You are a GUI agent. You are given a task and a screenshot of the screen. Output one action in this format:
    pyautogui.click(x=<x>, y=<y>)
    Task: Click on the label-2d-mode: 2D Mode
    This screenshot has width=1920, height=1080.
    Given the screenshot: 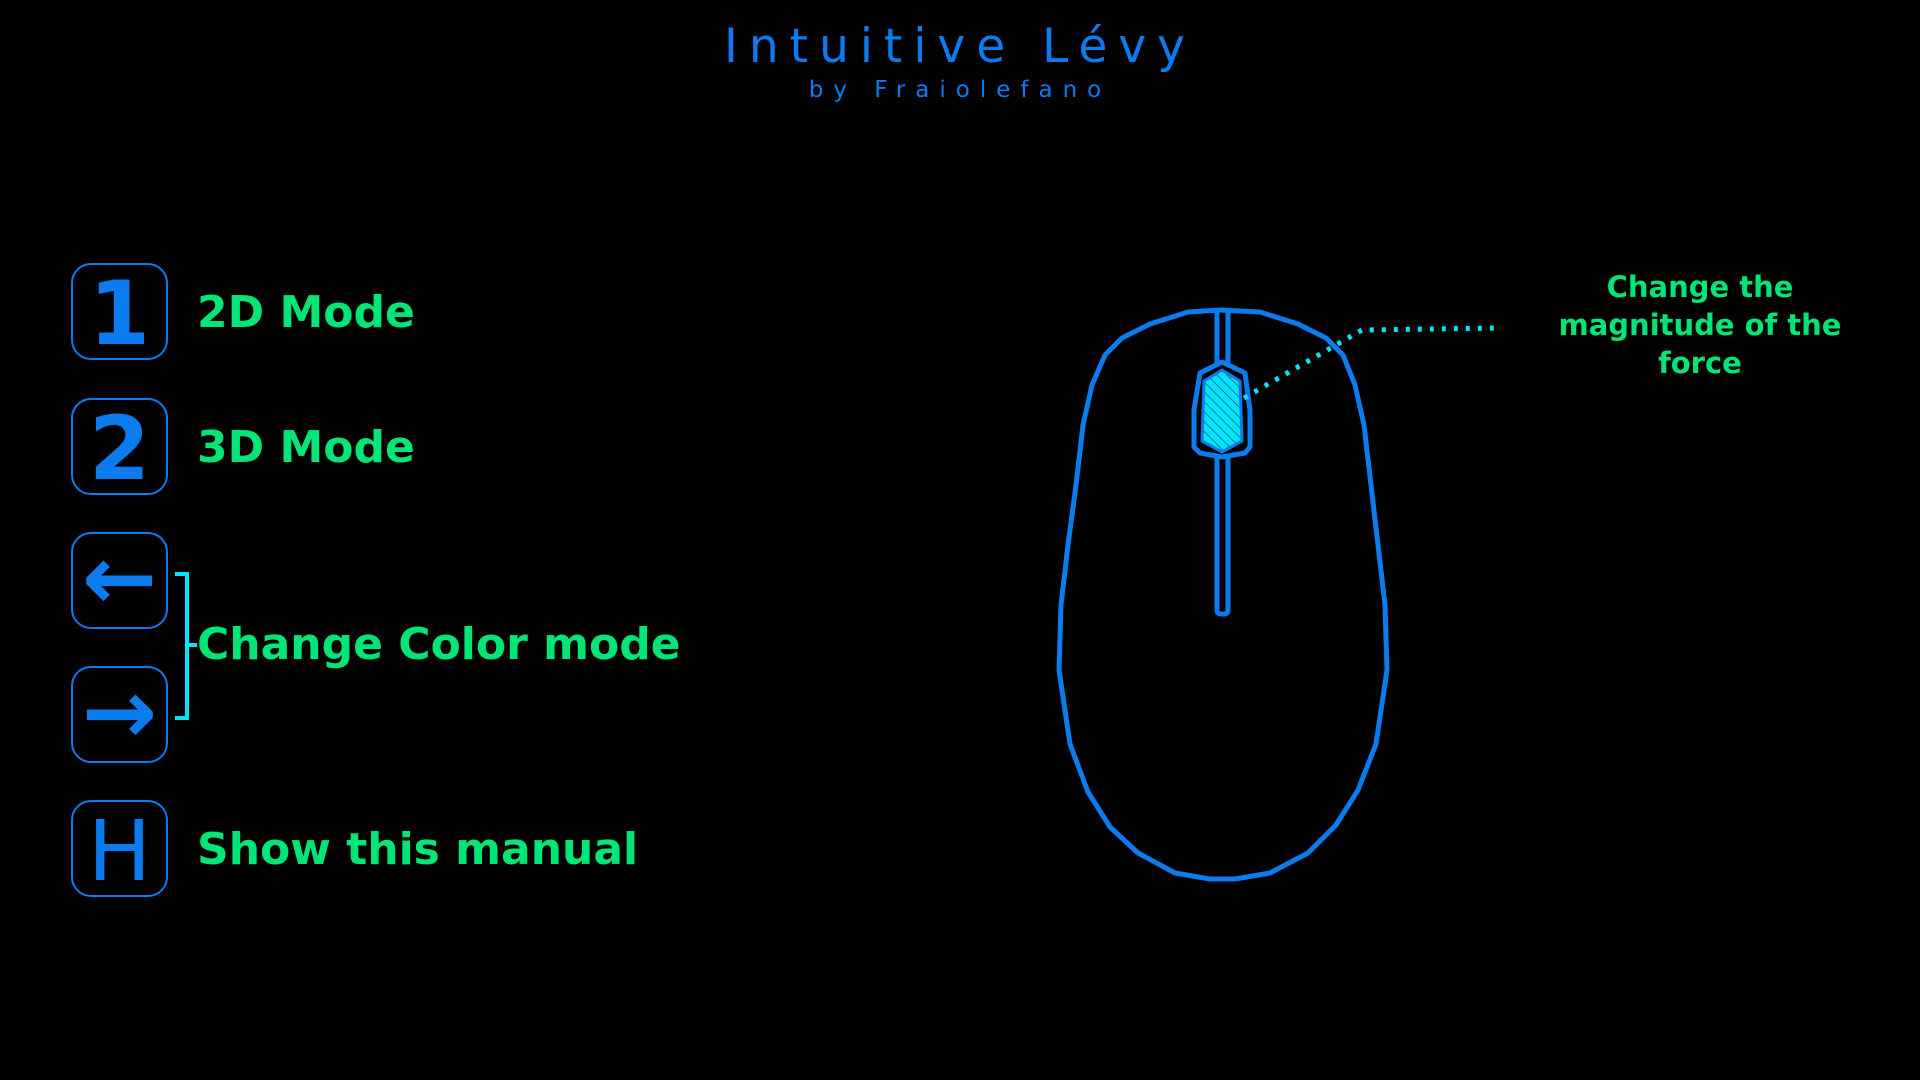 What is the action you would take?
    pyautogui.click(x=306, y=312)
    